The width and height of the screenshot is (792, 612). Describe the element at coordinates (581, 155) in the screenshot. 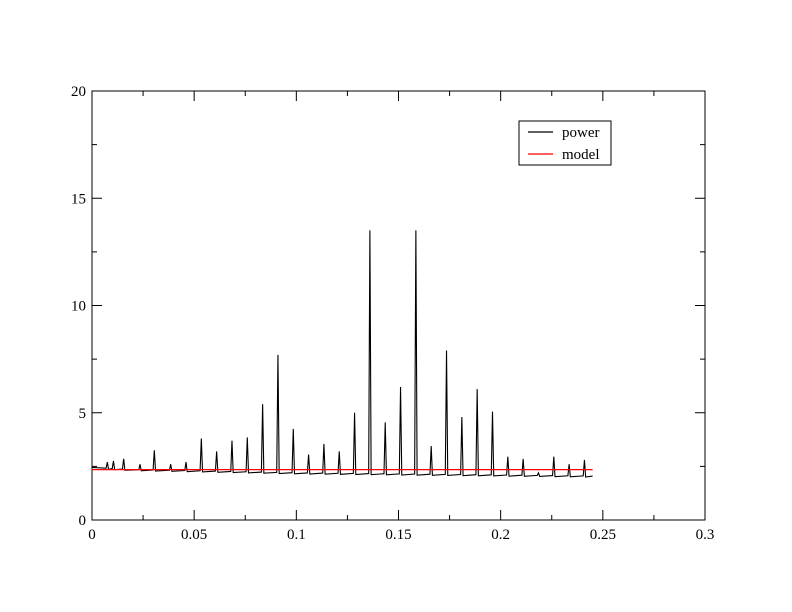

I see `legend-label-model: model` at that location.